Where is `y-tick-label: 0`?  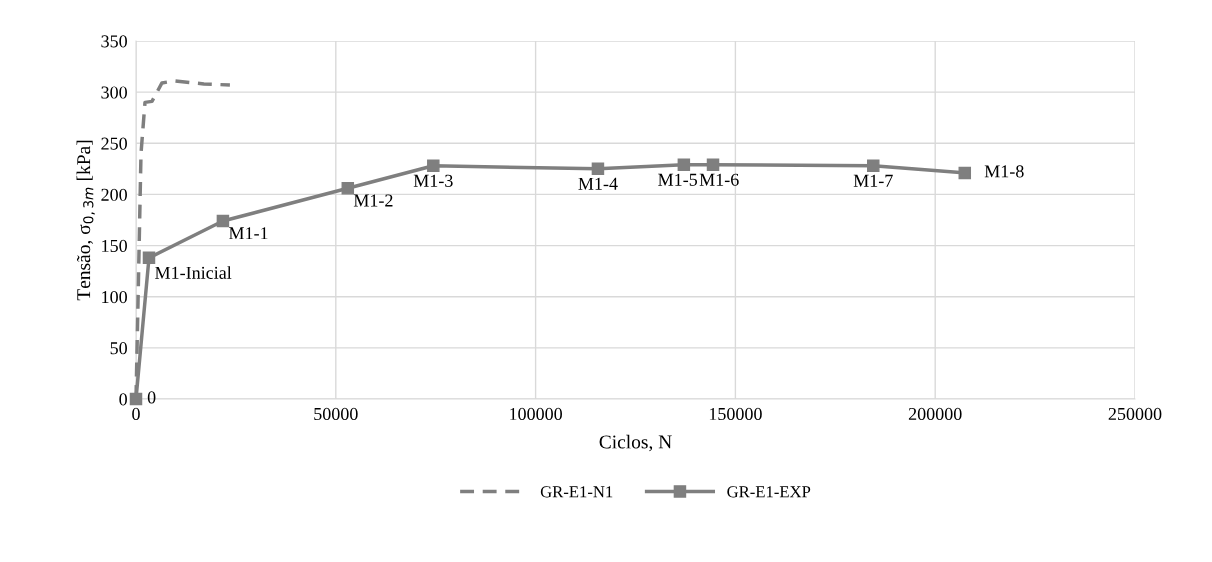
y-tick-label: 0 is located at coordinates (123, 399).